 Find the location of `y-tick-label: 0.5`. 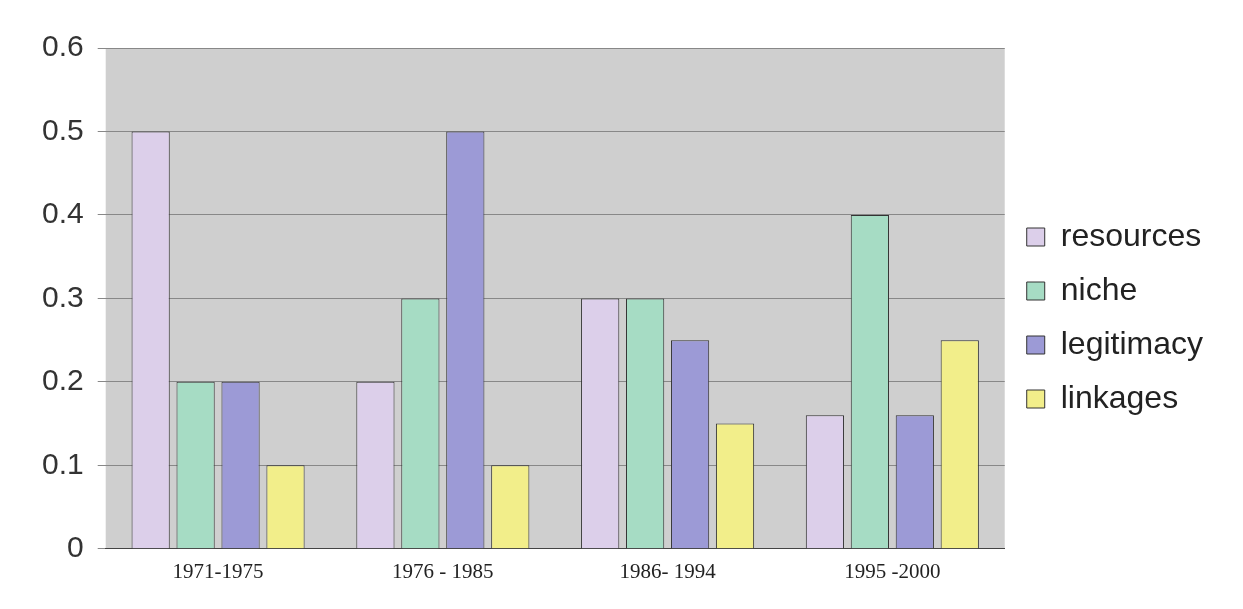

y-tick-label: 0.5 is located at coordinates (62, 129).